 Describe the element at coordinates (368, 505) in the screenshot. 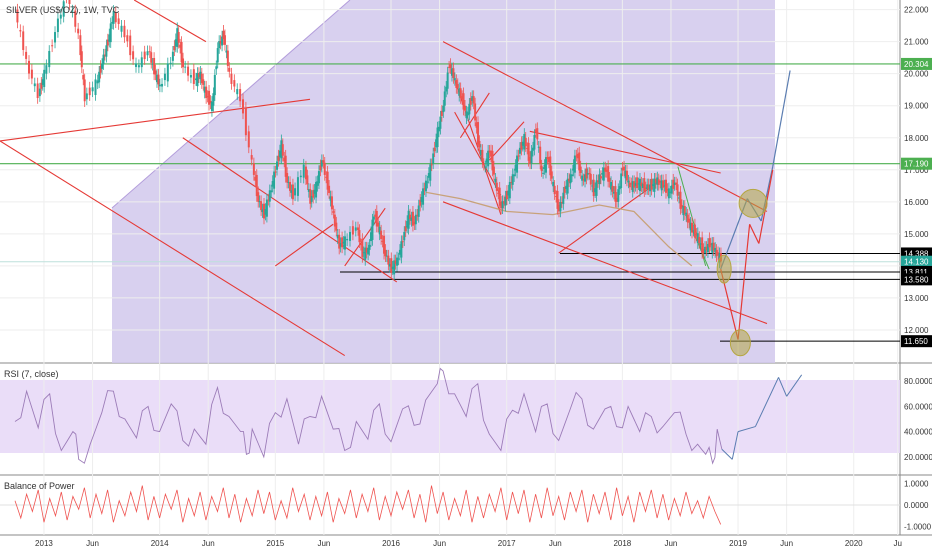

I see `bop-path` at that location.